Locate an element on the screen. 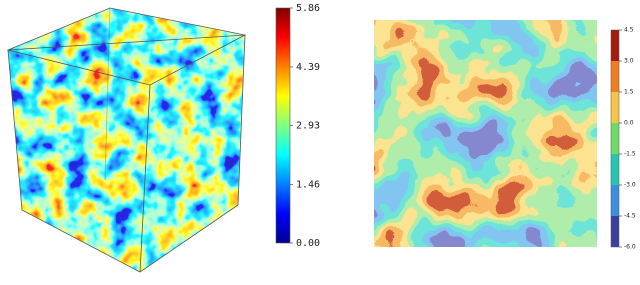 The width and height of the screenshot is (640, 285). tick-label: 1.5 is located at coordinates (629, 92).